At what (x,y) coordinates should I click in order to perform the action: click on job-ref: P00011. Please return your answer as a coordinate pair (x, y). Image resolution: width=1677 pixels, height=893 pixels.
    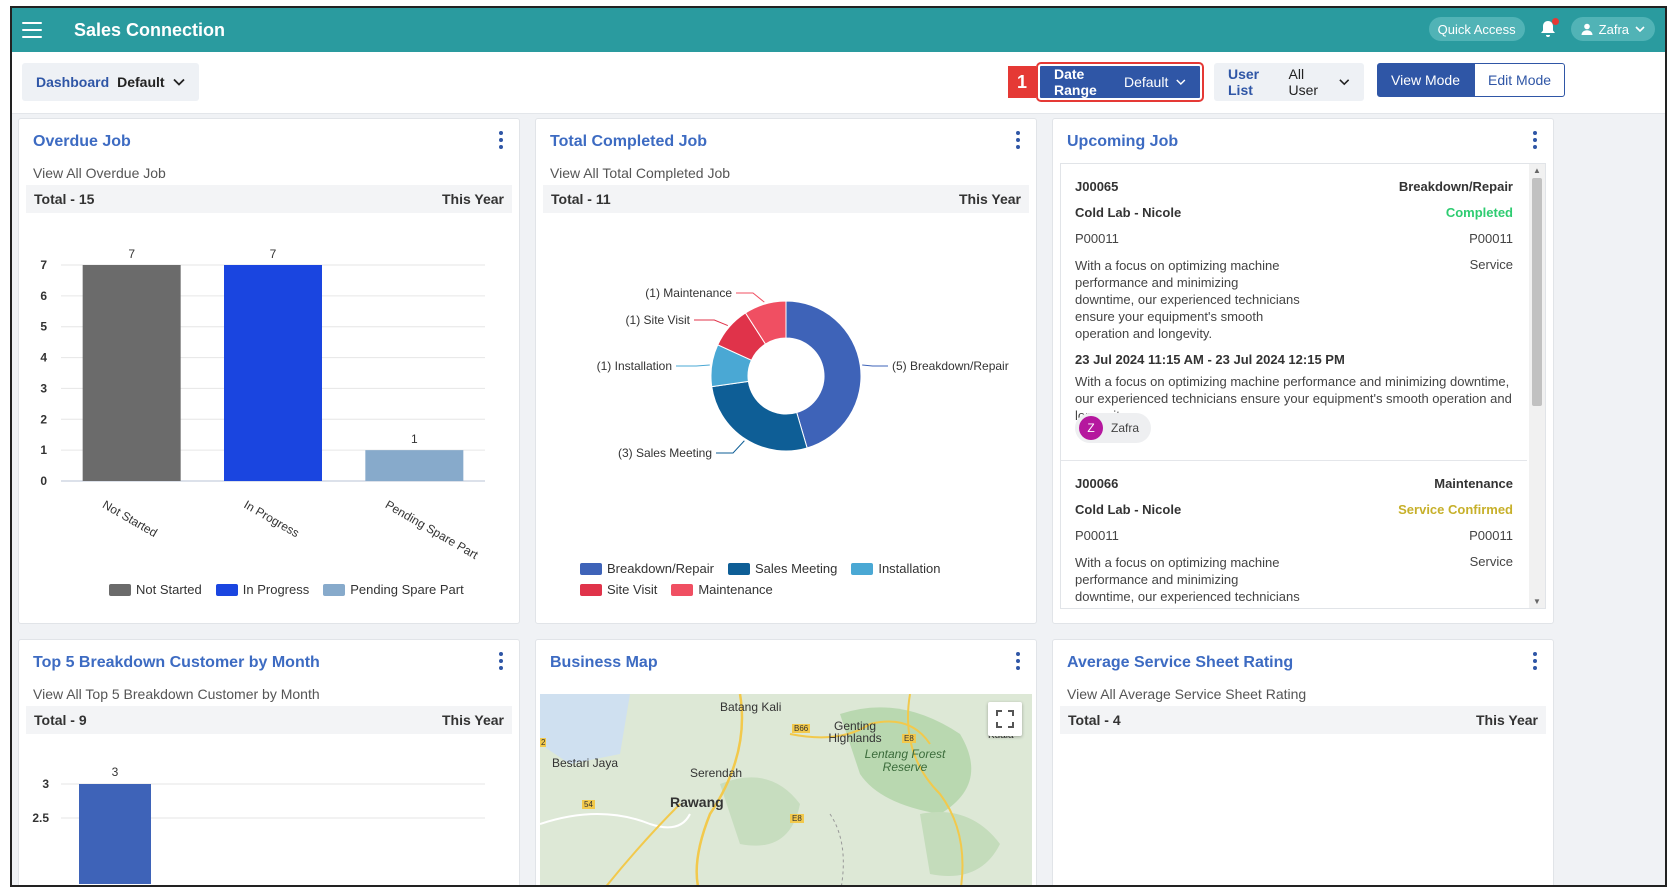
    Looking at the image, I should click on (1097, 238).